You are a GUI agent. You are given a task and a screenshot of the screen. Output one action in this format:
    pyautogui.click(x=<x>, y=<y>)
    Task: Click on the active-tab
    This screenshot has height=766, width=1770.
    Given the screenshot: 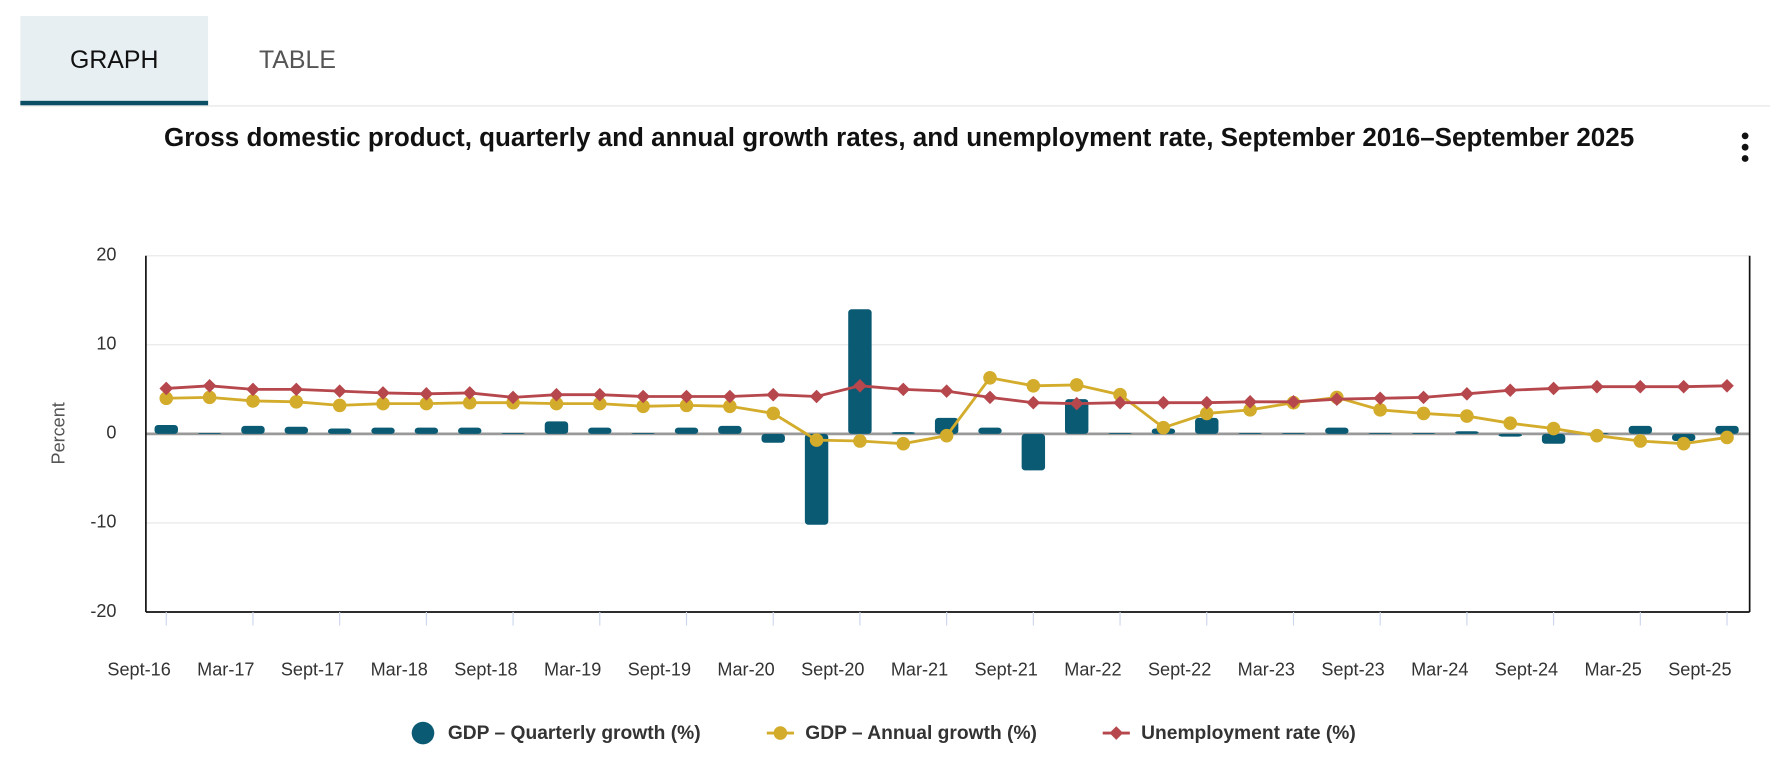 What is the action you would take?
    pyautogui.click(x=114, y=60)
    